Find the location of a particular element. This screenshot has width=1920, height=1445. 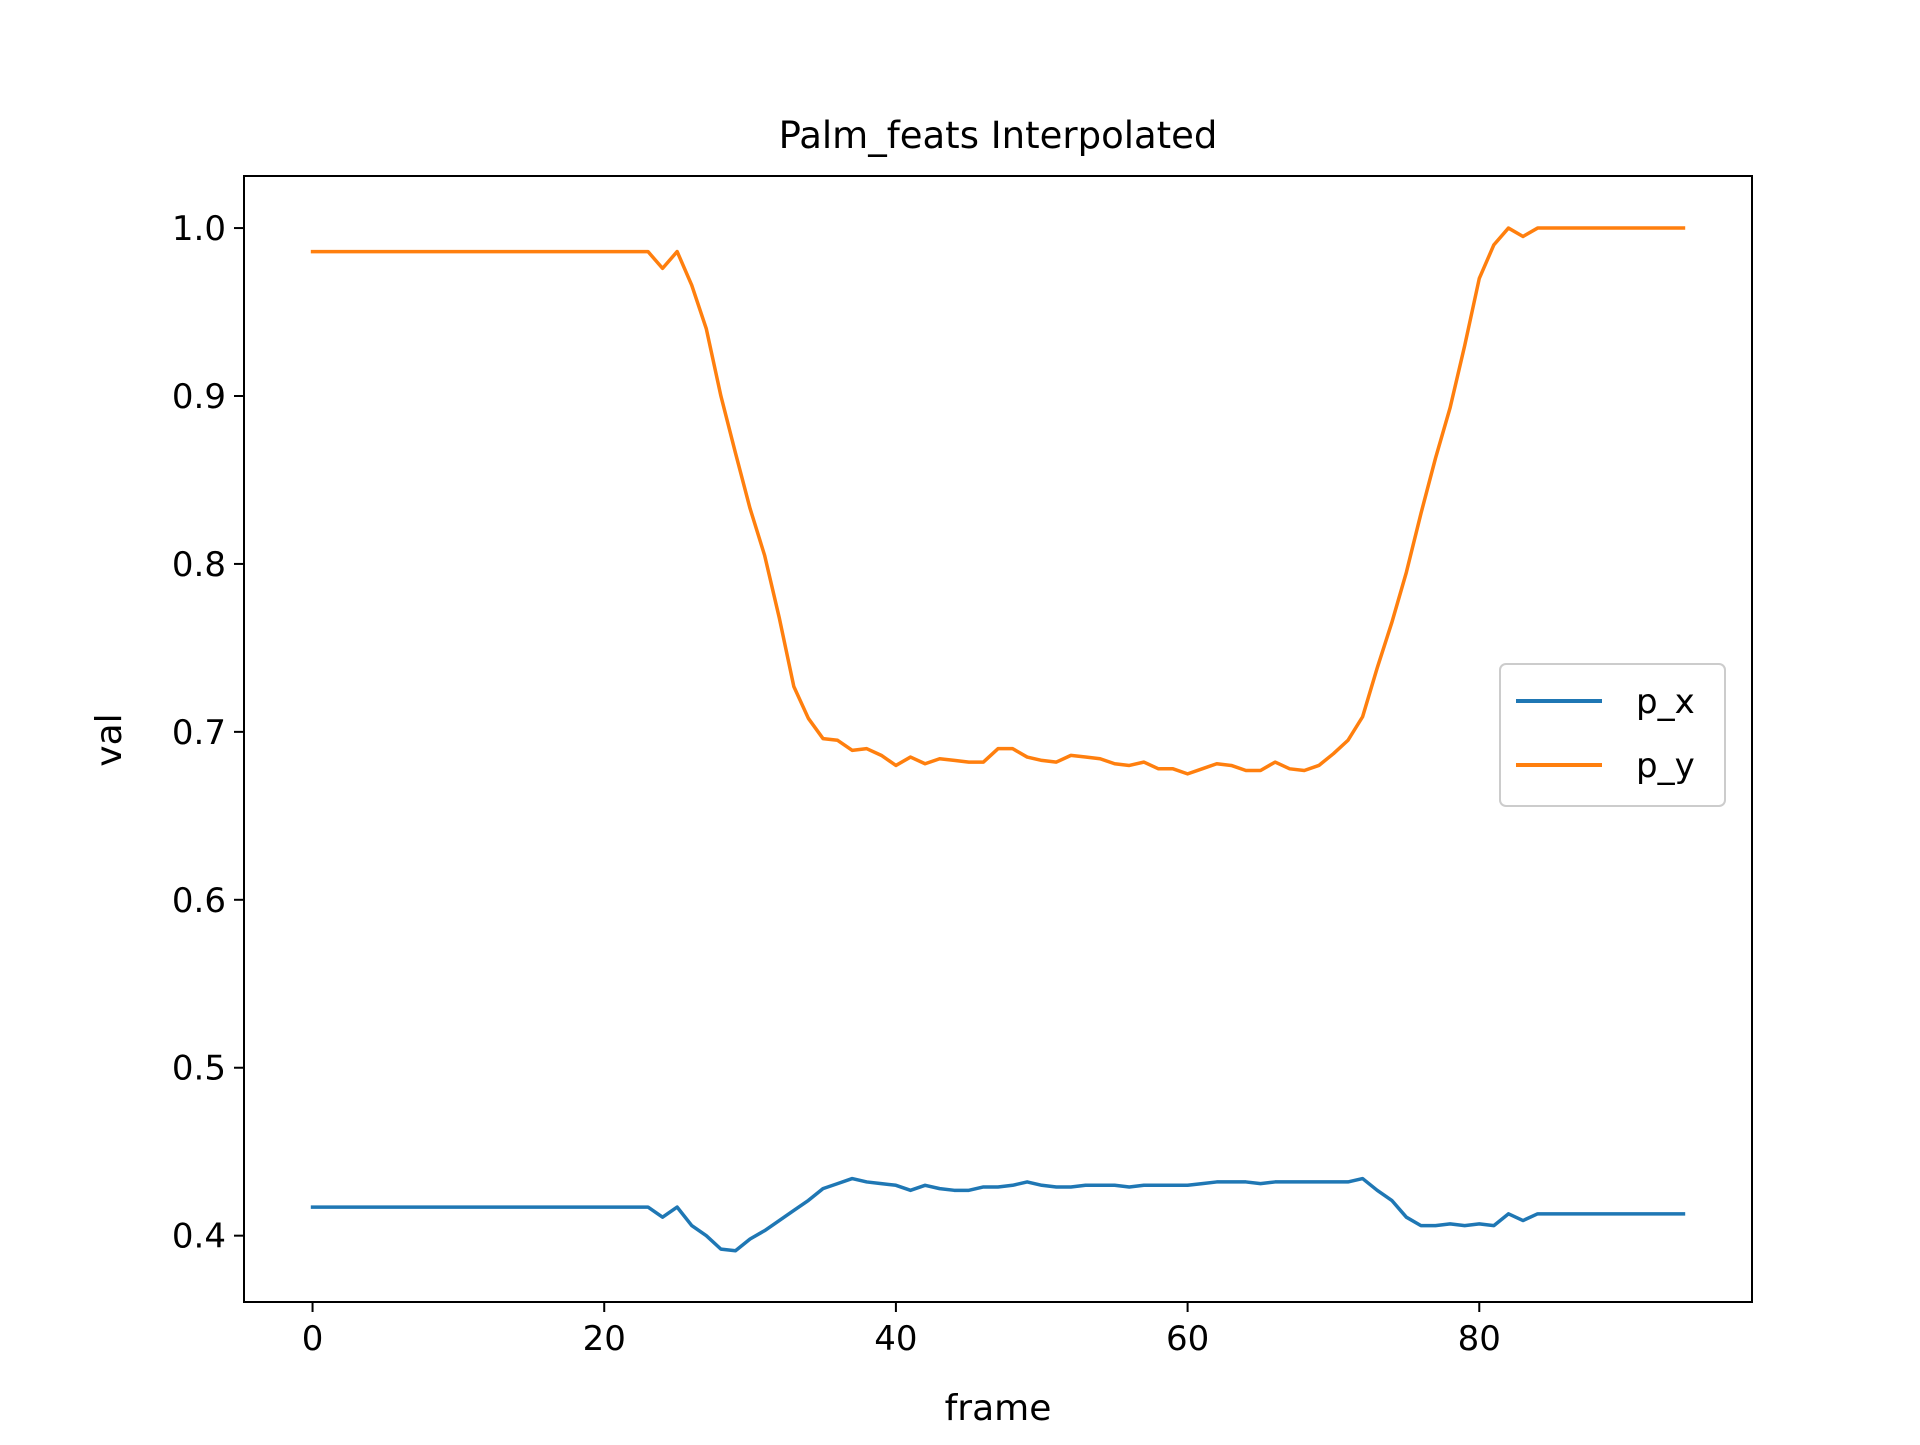

legend: p_x p_y is located at coordinates (1612, 735).